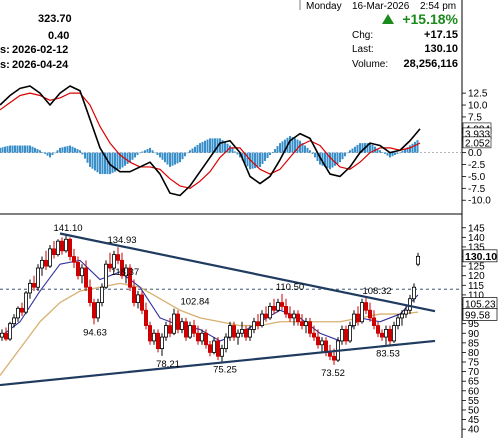 The height and width of the screenshot is (438, 504). I want to click on chg-label: Chg:, so click(362, 35).